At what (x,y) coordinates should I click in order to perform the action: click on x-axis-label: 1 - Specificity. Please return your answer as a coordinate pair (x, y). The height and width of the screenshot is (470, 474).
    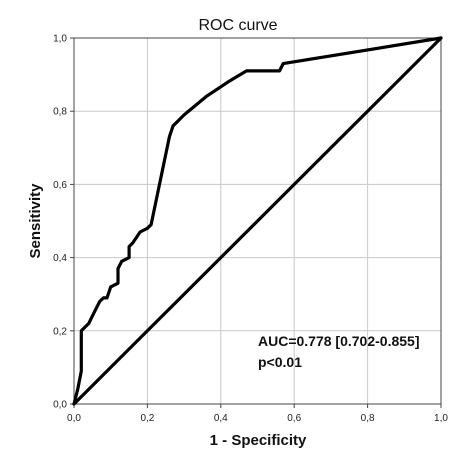
    Looking at the image, I should click on (258, 440).